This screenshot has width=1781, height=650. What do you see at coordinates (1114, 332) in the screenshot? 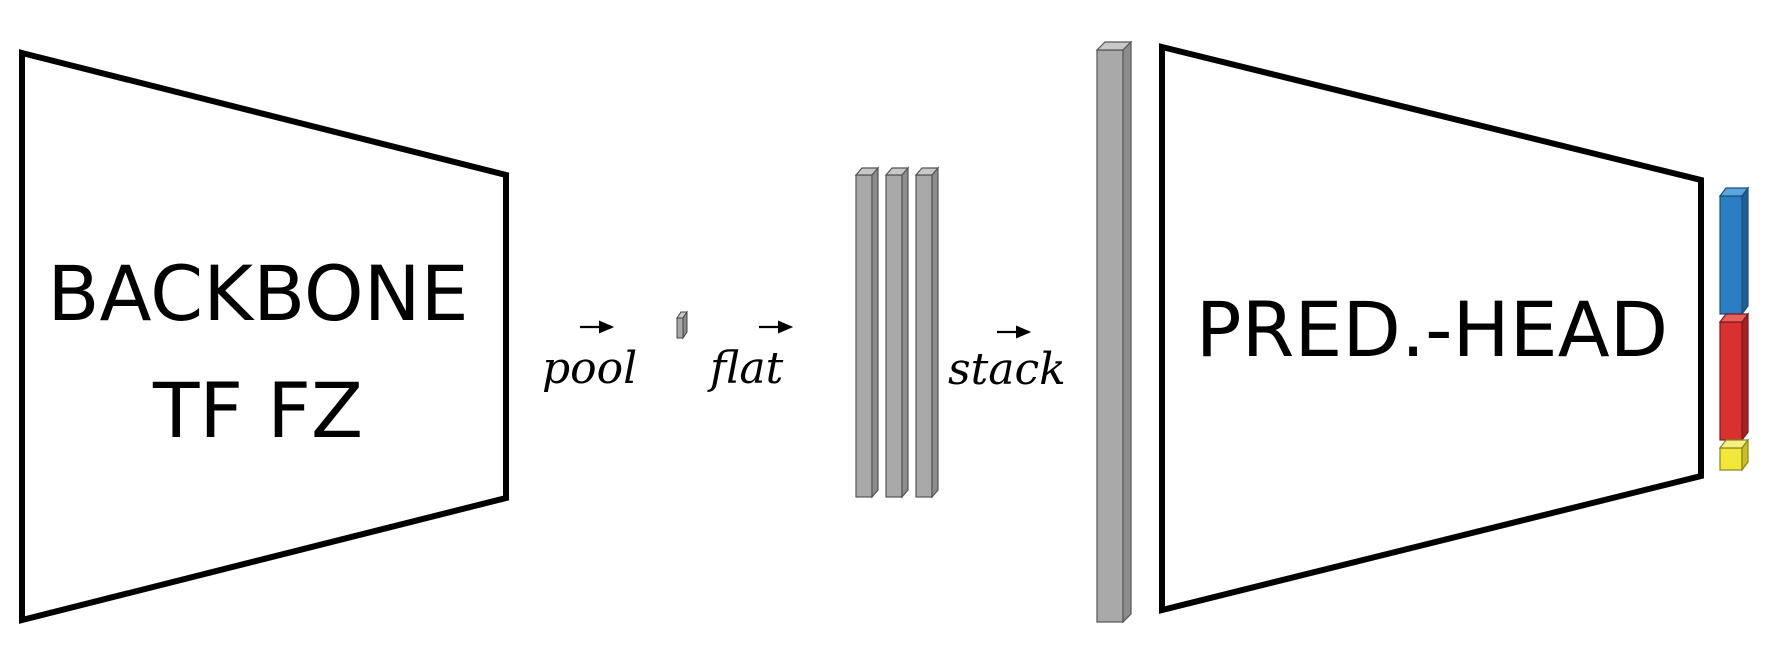
I see `stacked-feature-bar` at bounding box center [1114, 332].